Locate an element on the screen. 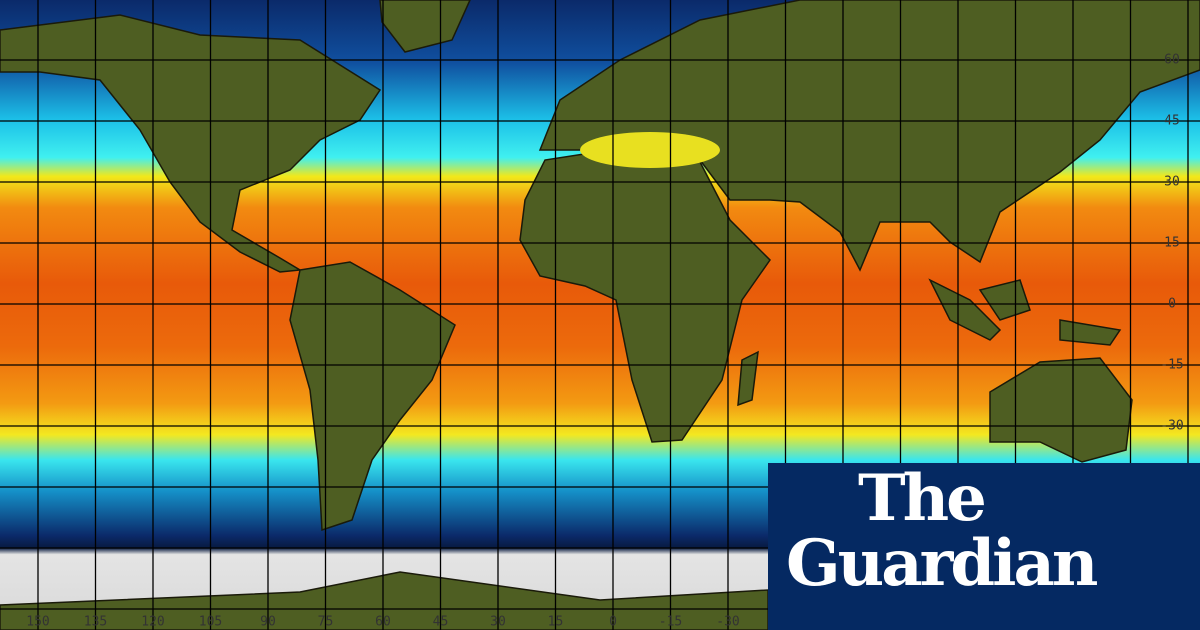 The width and height of the screenshot is (1200, 630). mediterranean is located at coordinates (650, 150).